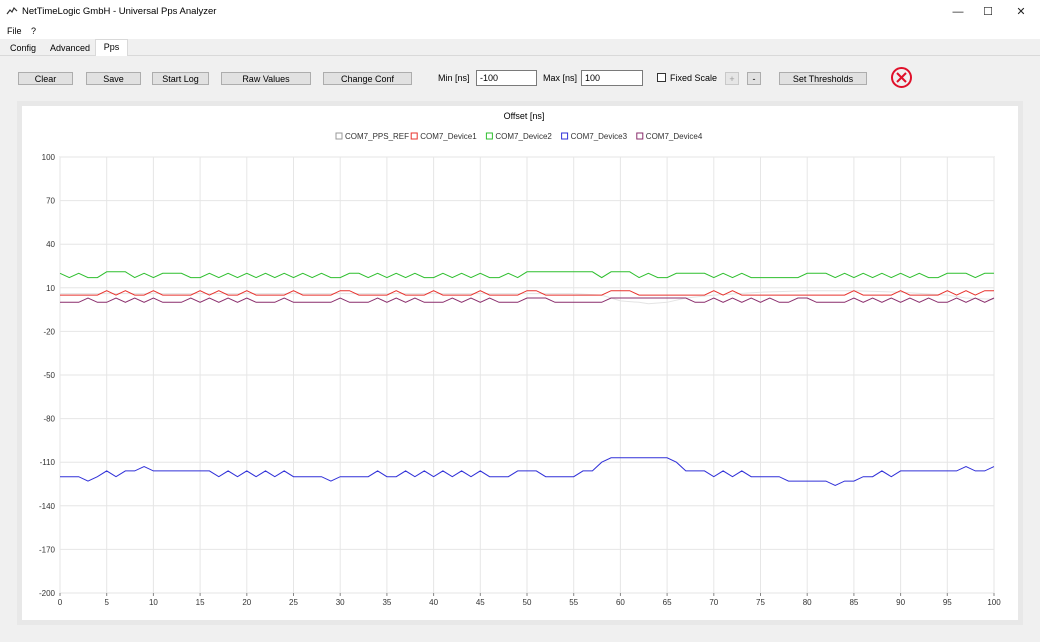 This screenshot has height=642, width=1040. I want to click on y-tick-label: -200, so click(47, 593).